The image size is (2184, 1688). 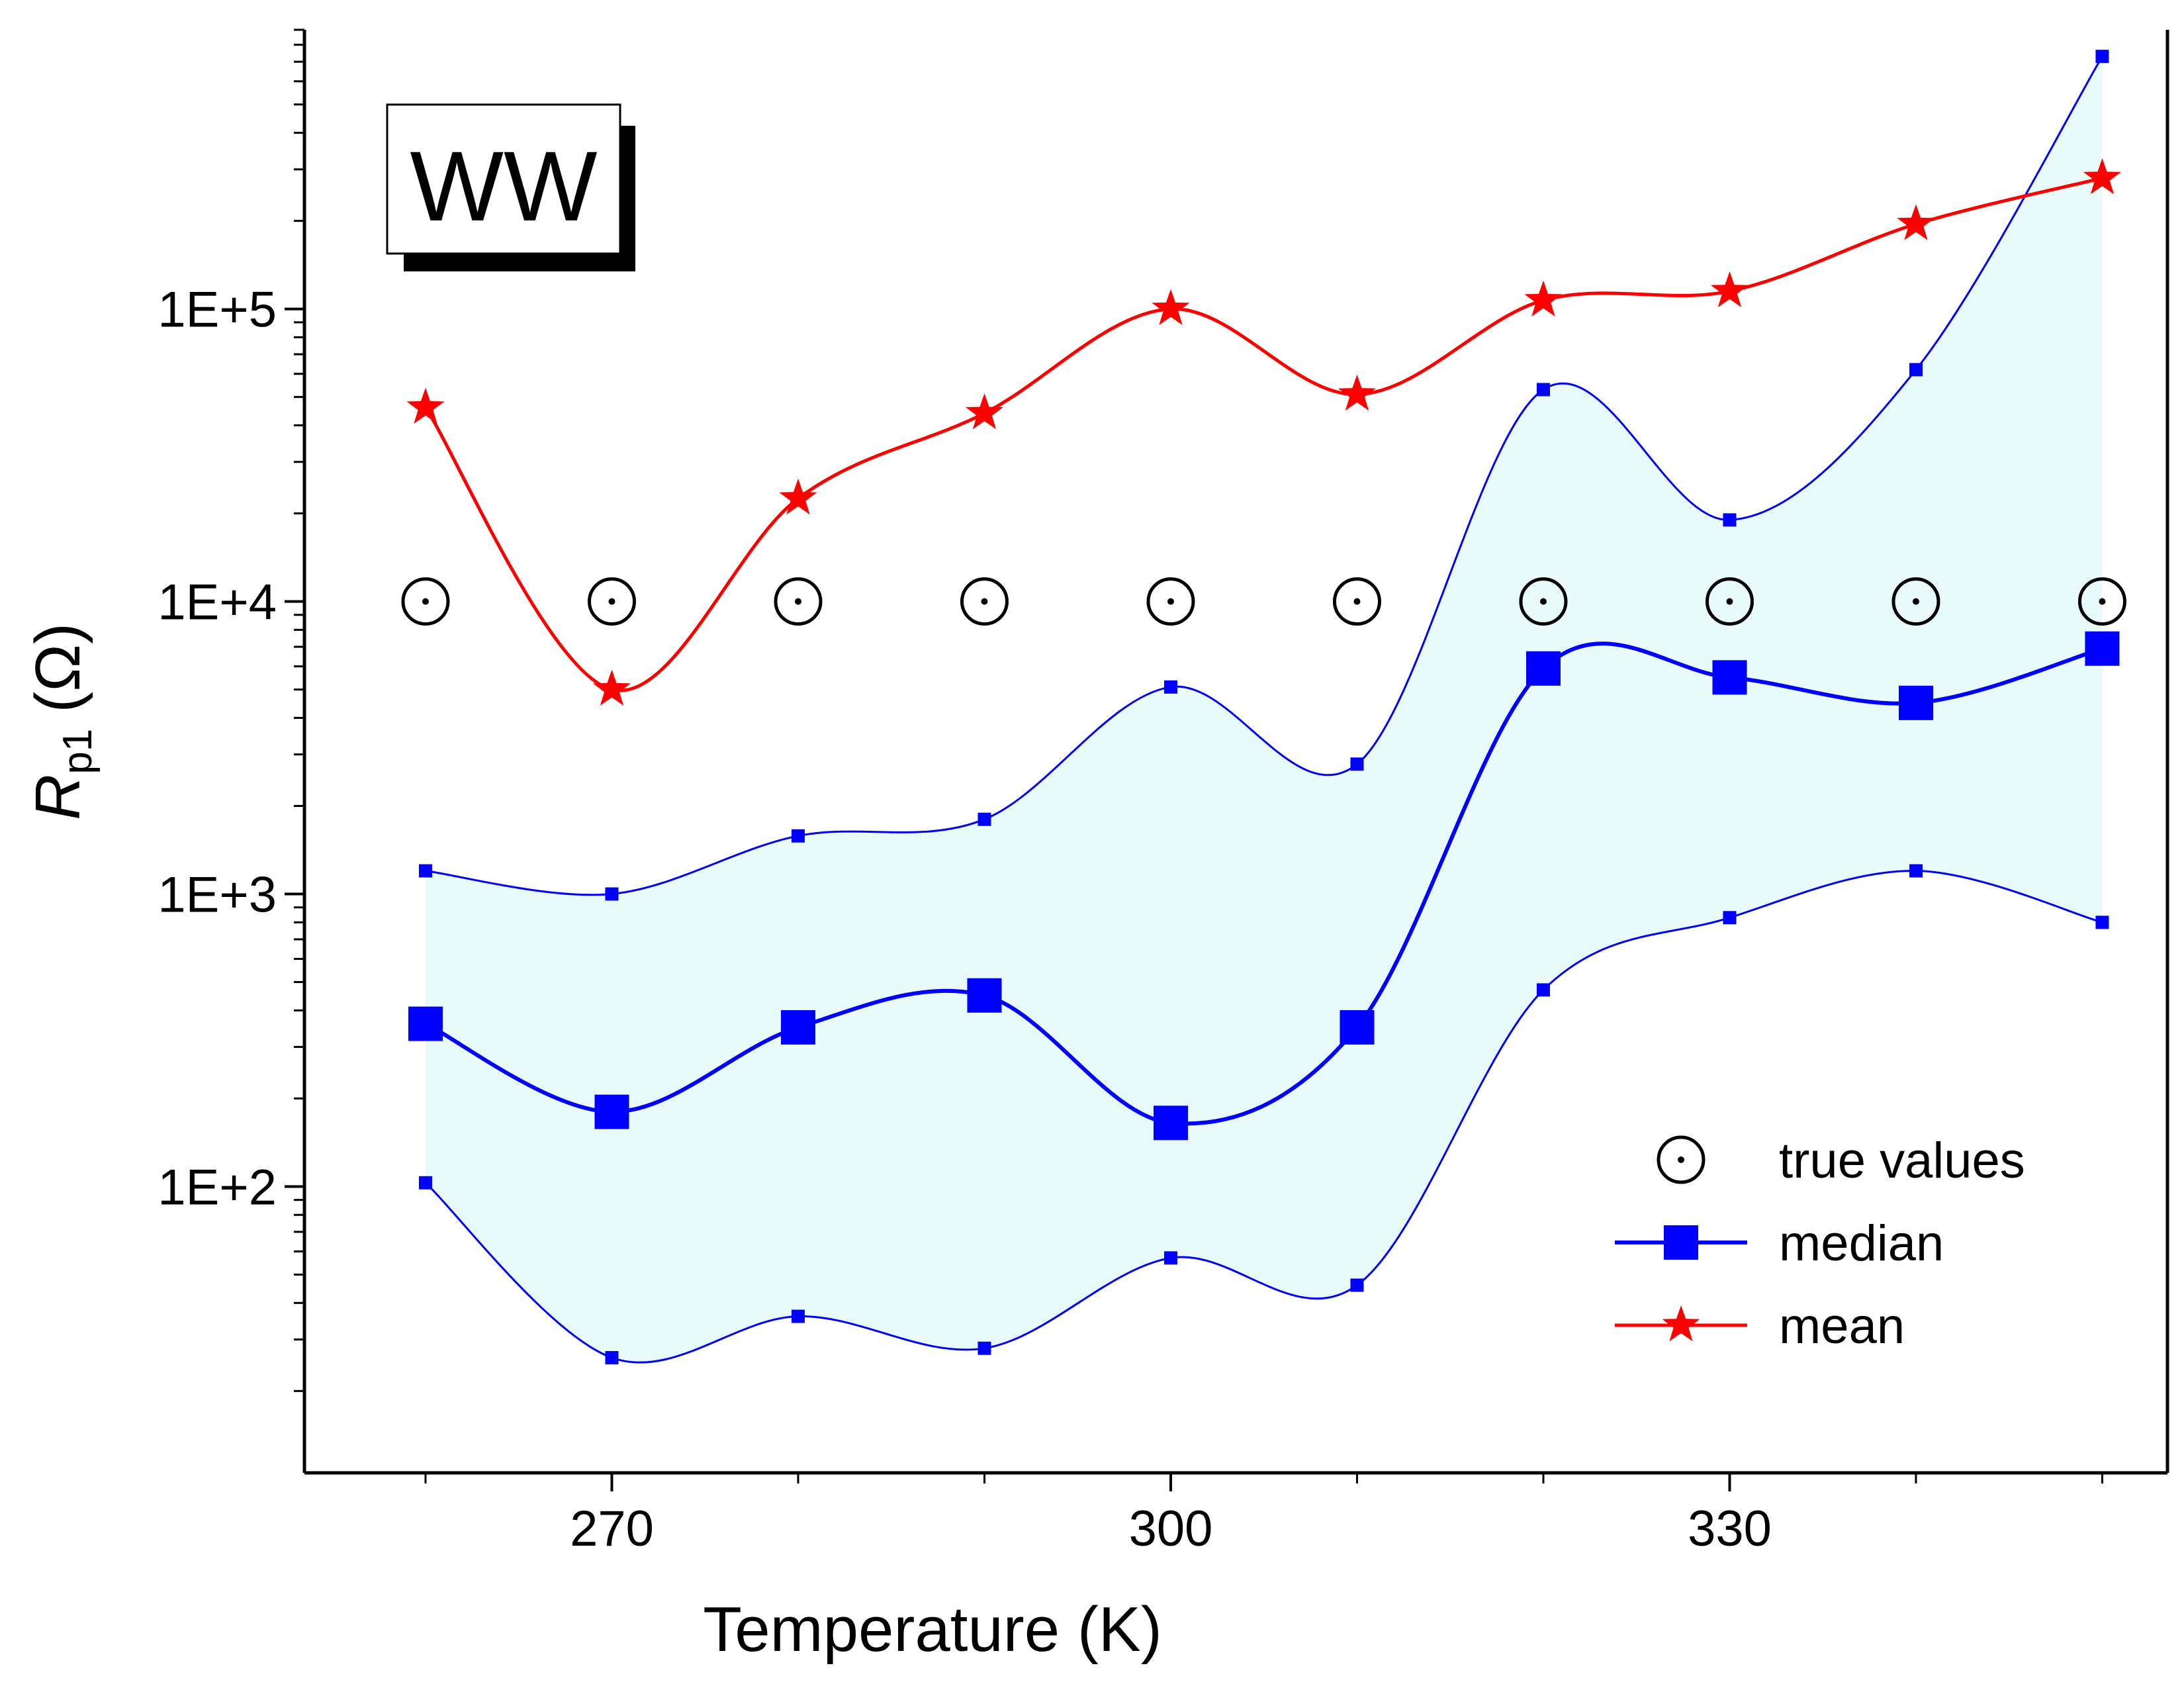 I want to click on x-tick-label: 300, so click(x=1171, y=1529).